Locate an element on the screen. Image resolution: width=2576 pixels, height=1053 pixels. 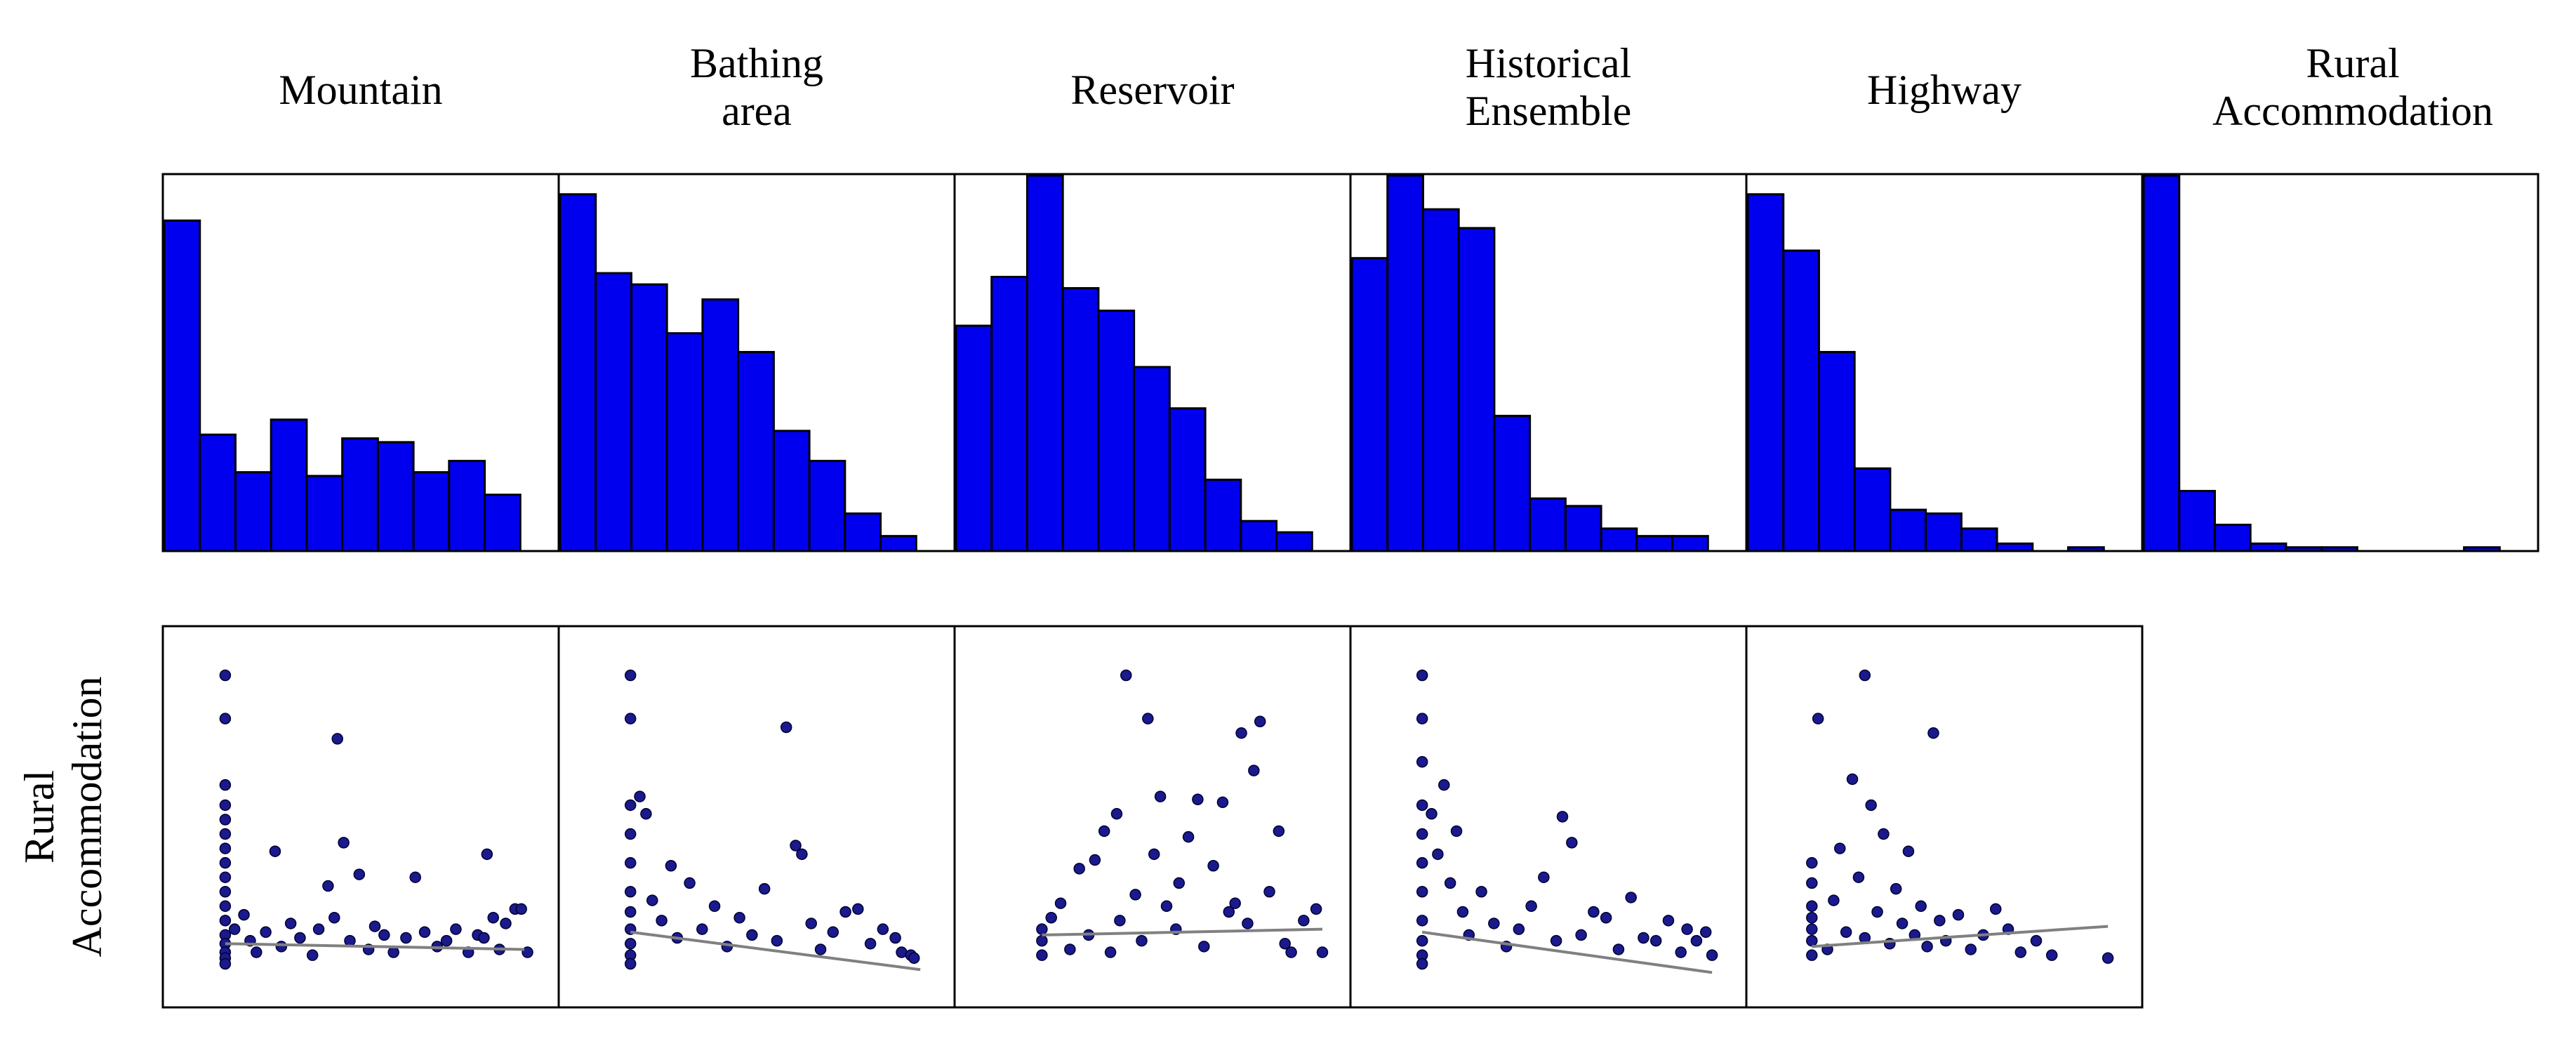
row-label-line: Accommodation is located at coordinates (87, 817).